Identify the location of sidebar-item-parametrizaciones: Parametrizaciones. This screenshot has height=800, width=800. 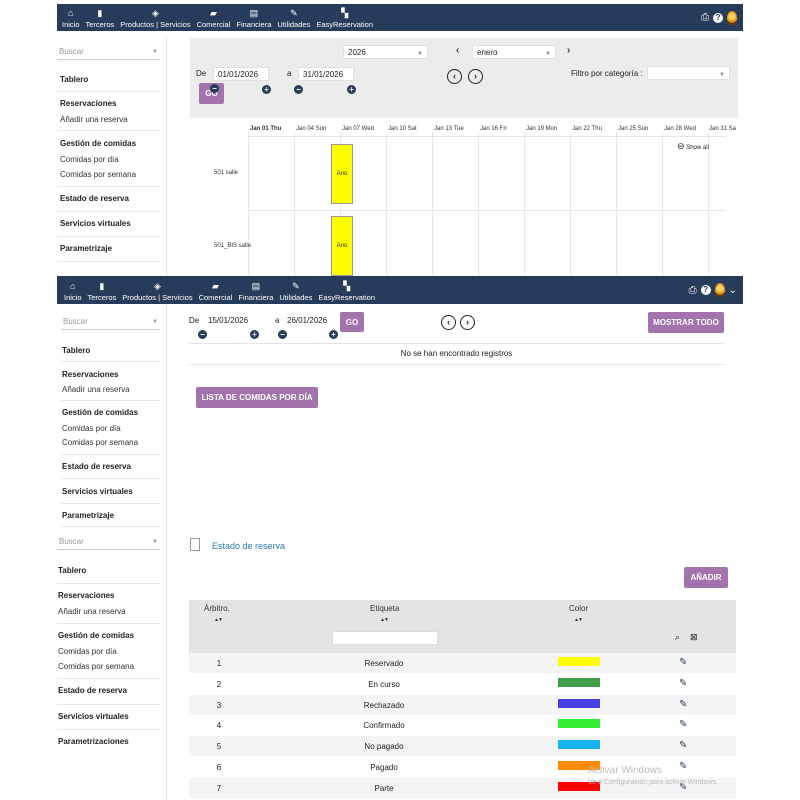
(93, 741).